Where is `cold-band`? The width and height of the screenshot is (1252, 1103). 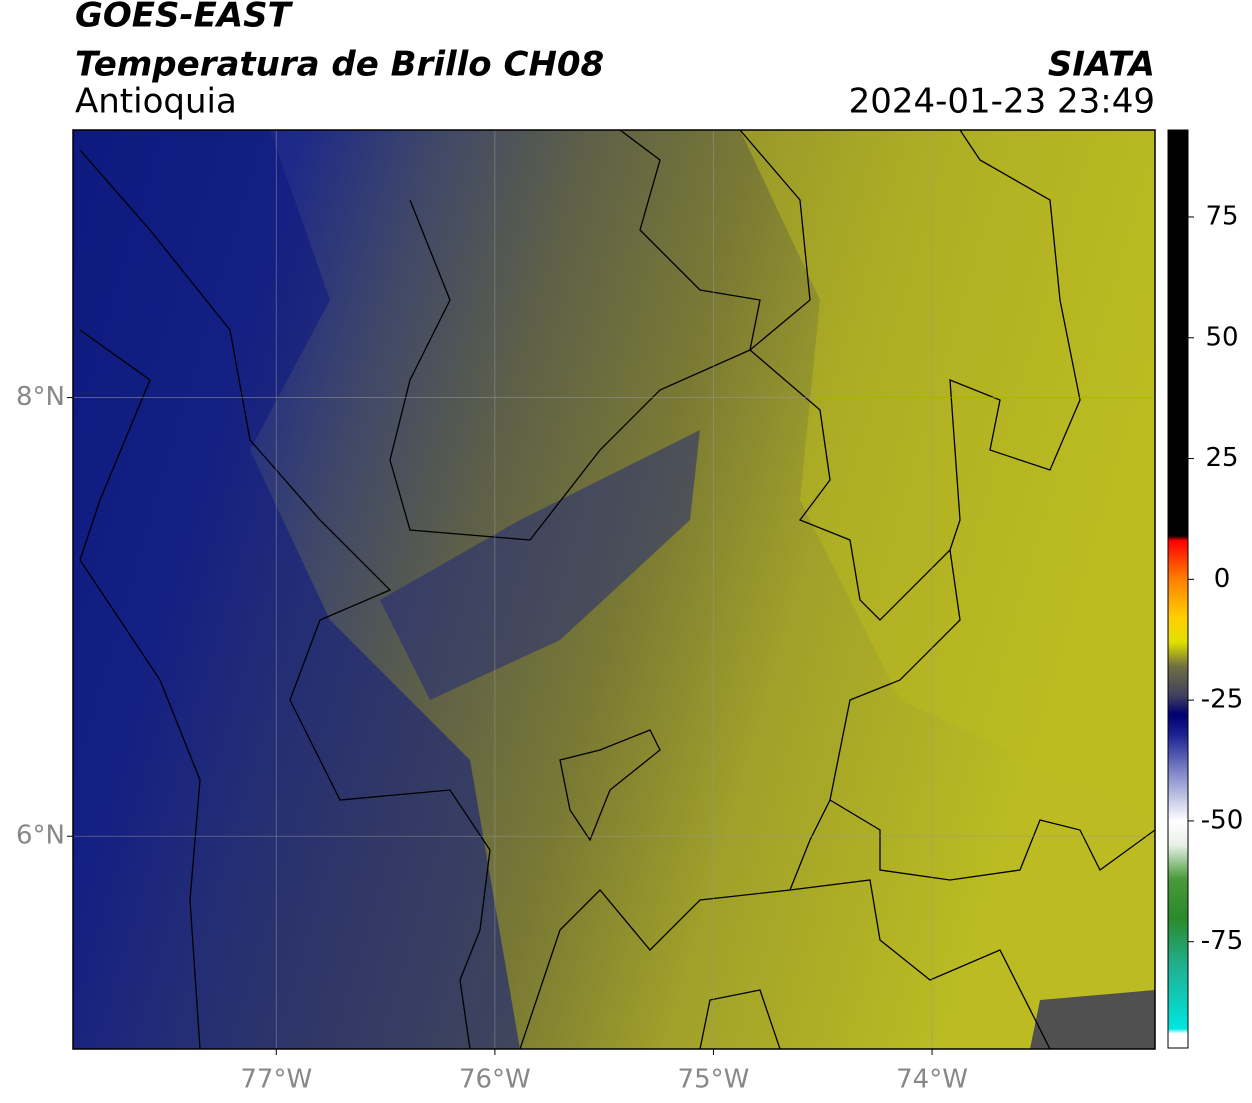
cold-band is located at coordinates (540, 565).